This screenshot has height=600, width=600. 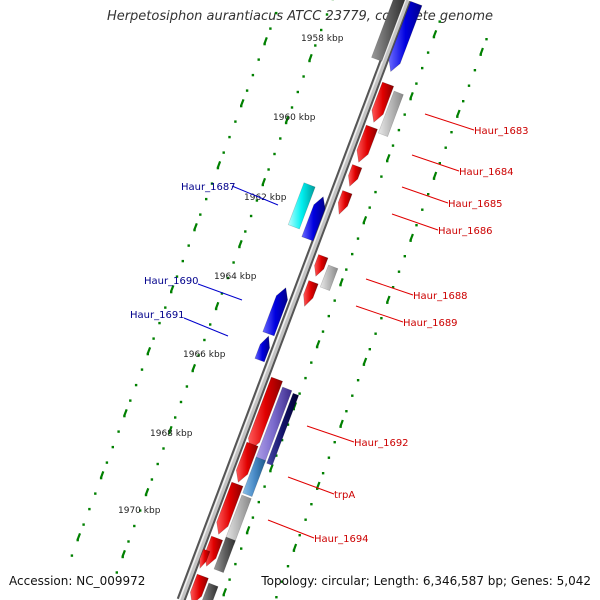 What do you see at coordinates (486, 172) in the screenshot?
I see `gene-label-haur-1684: Haur_1684` at bounding box center [486, 172].